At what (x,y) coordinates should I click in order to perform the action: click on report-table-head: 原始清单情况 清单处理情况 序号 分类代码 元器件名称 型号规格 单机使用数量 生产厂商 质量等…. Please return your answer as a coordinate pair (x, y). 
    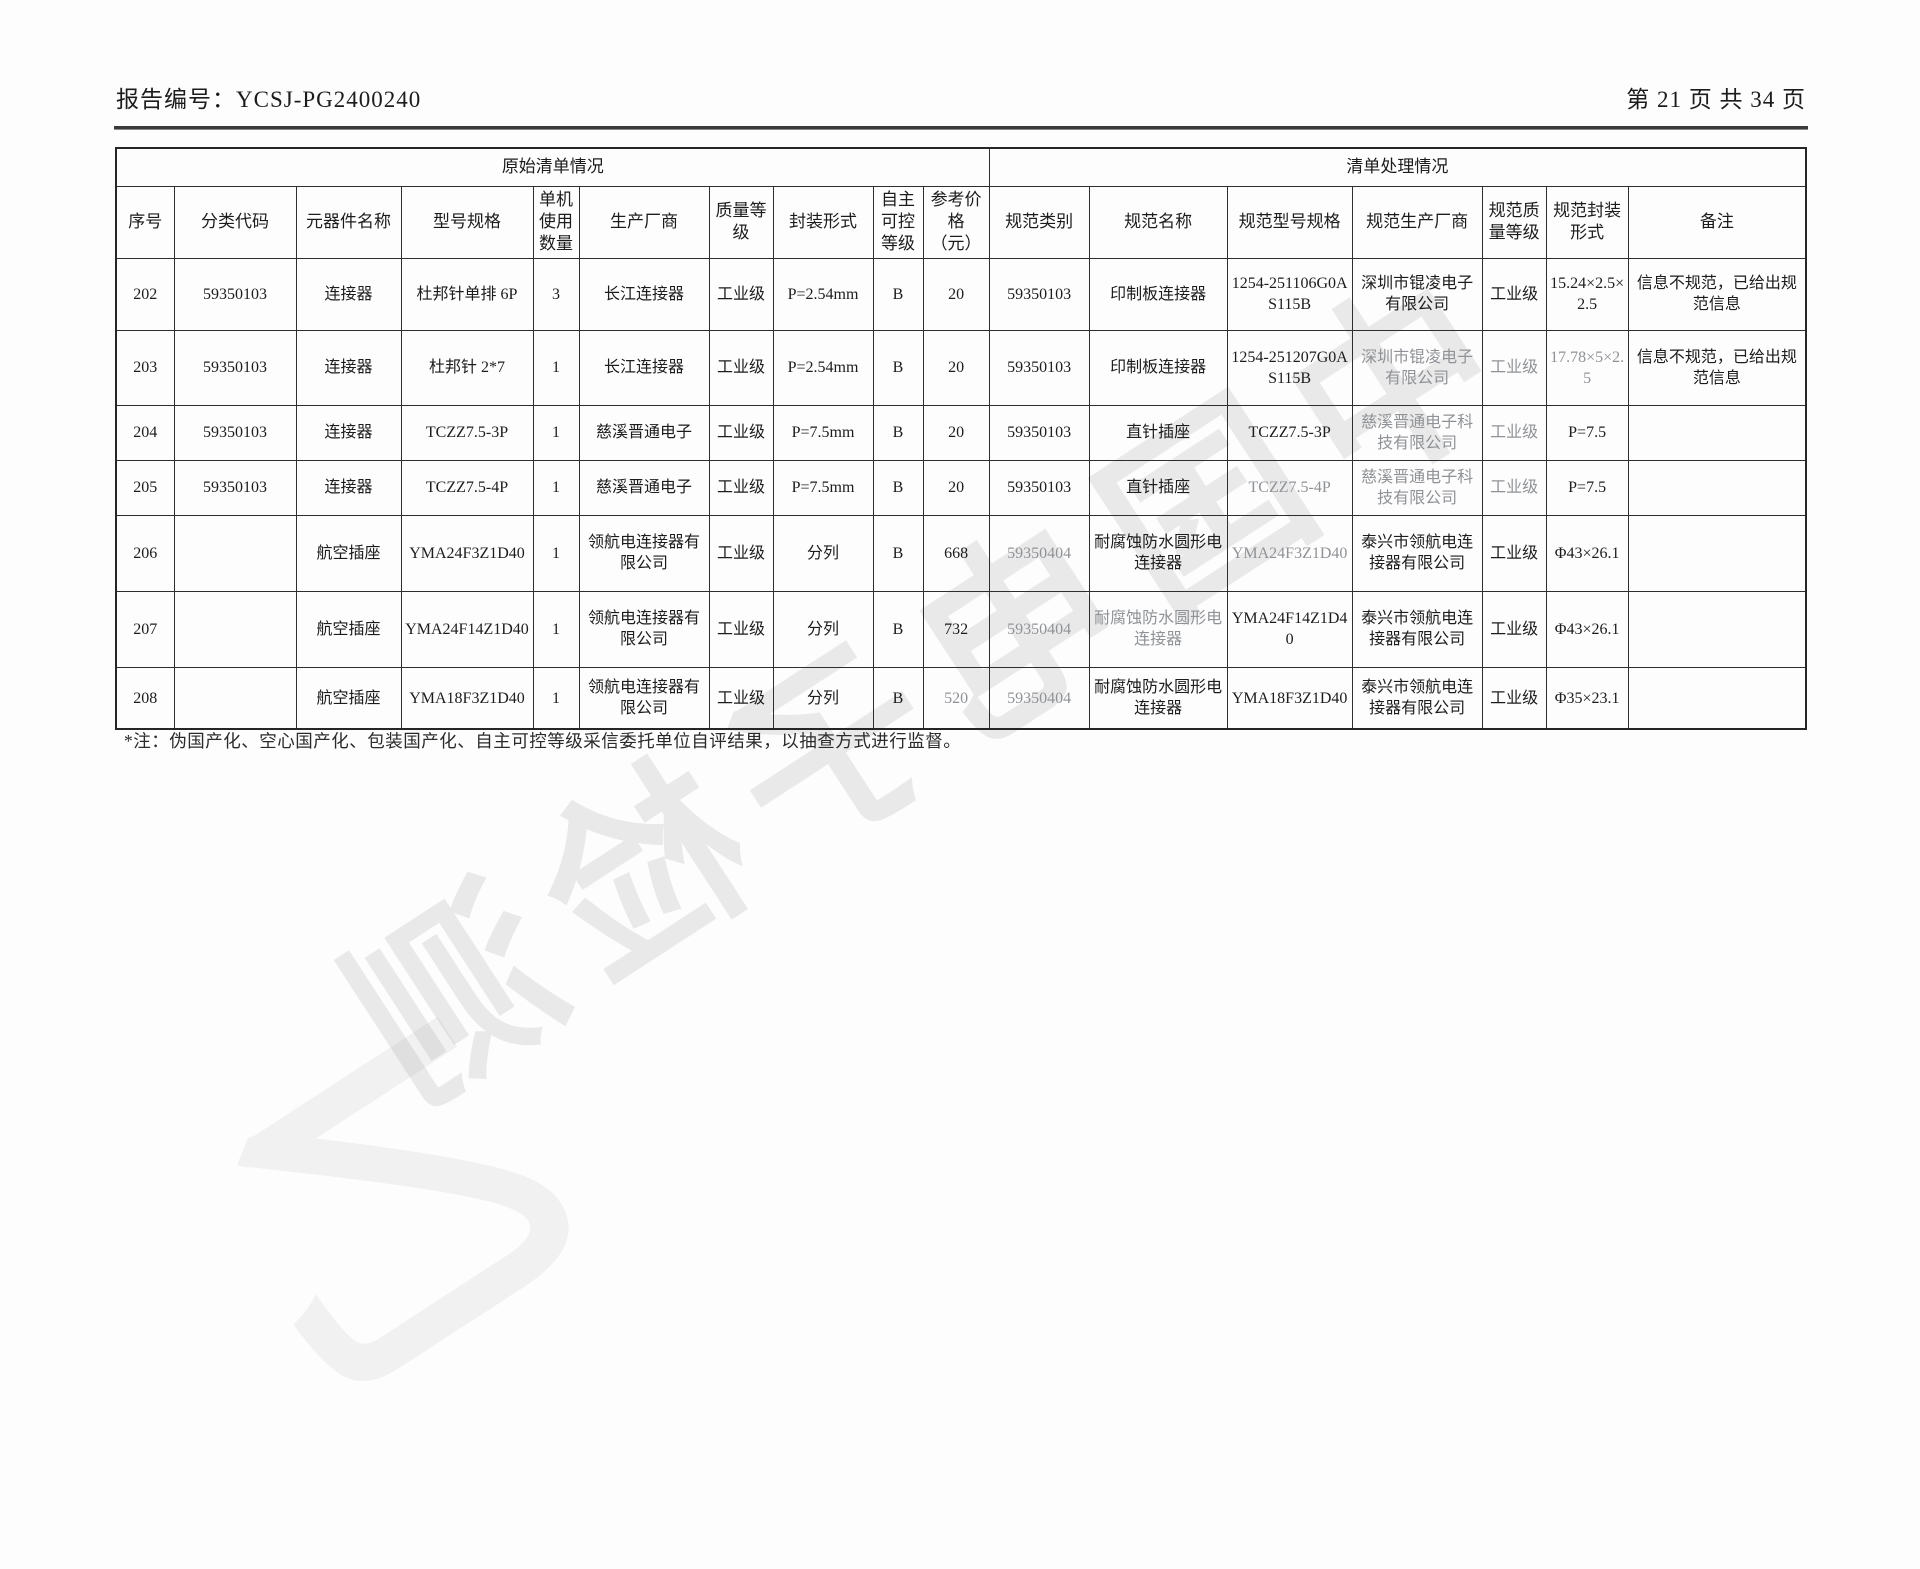
    Looking at the image, I should click on (961, 203).